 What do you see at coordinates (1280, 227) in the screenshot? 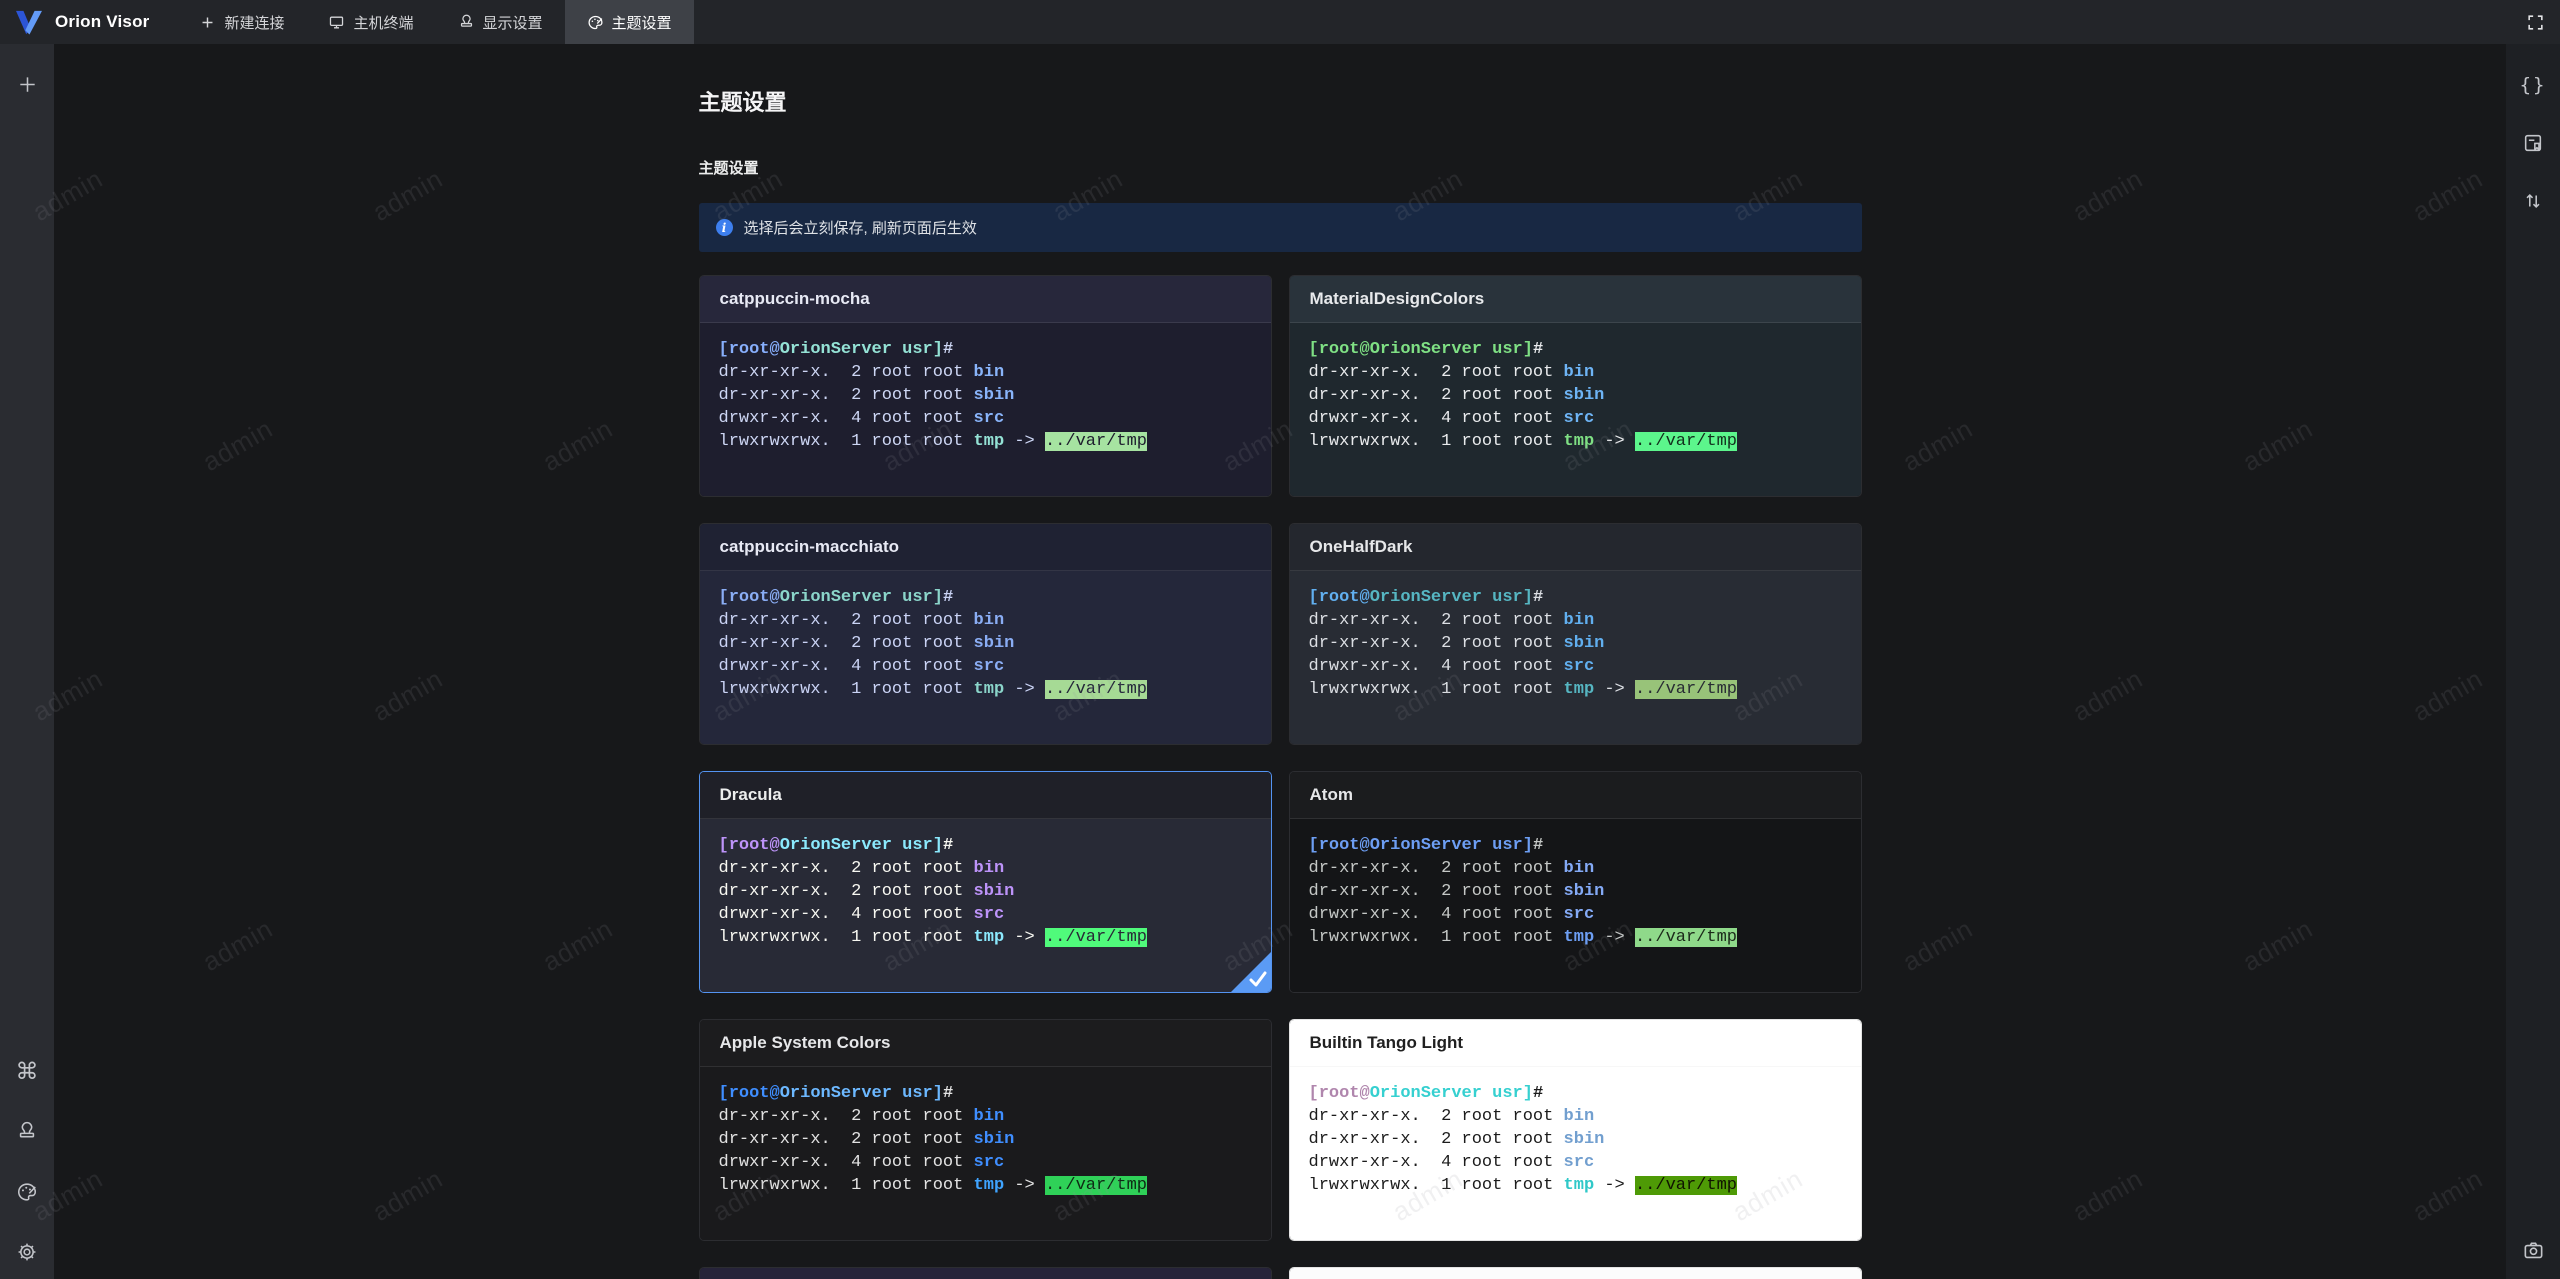
I see `info-alert: i 选择后会立刻保存, 刷新页面后生效` at bounding box center [1280, 227].